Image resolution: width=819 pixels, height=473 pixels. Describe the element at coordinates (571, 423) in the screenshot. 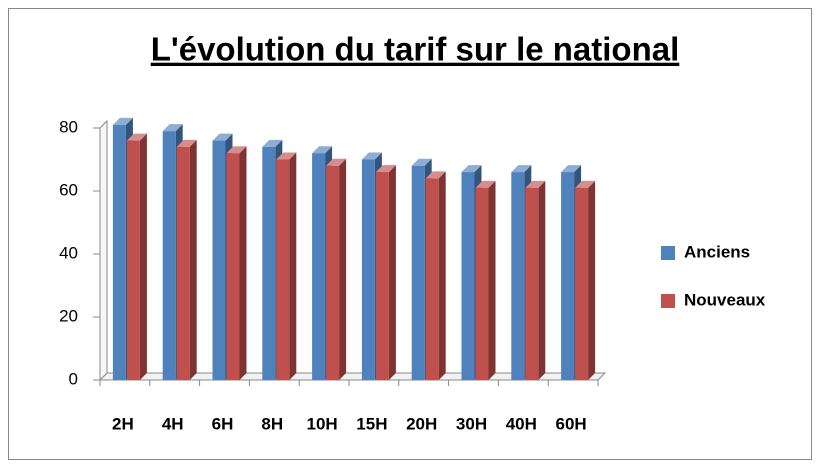

I see `x-tick-label: 60H` at that location.